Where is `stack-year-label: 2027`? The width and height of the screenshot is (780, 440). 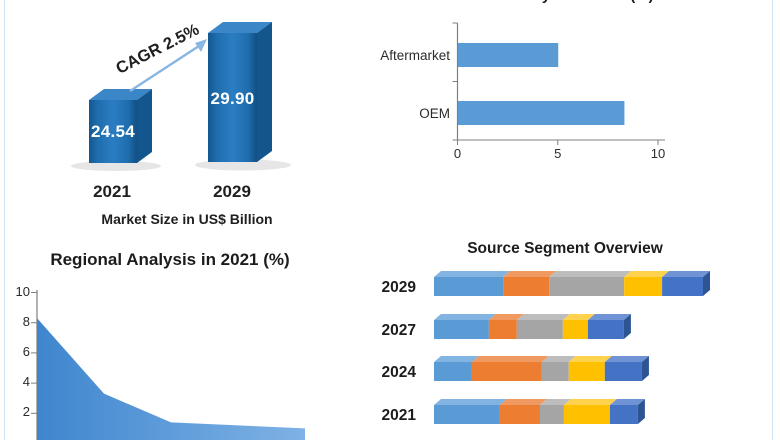
stack-year-label: 2027 is located at coordinates (398, 330).